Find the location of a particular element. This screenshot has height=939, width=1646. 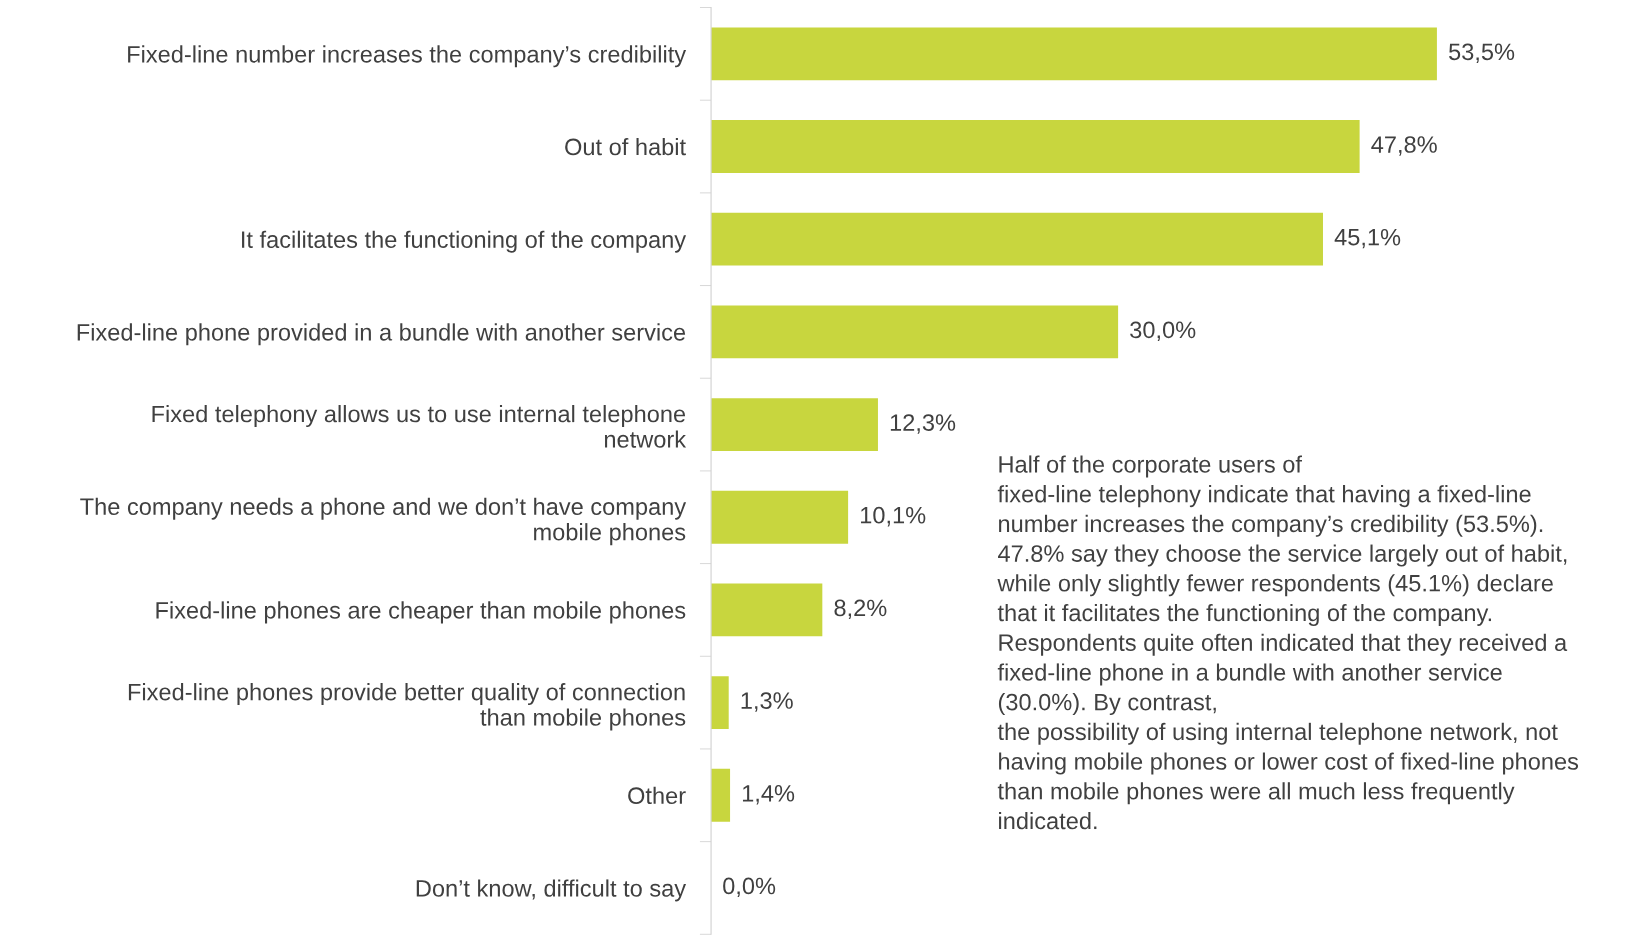

y-tick-label: Other is located at coordinates (657, 795).